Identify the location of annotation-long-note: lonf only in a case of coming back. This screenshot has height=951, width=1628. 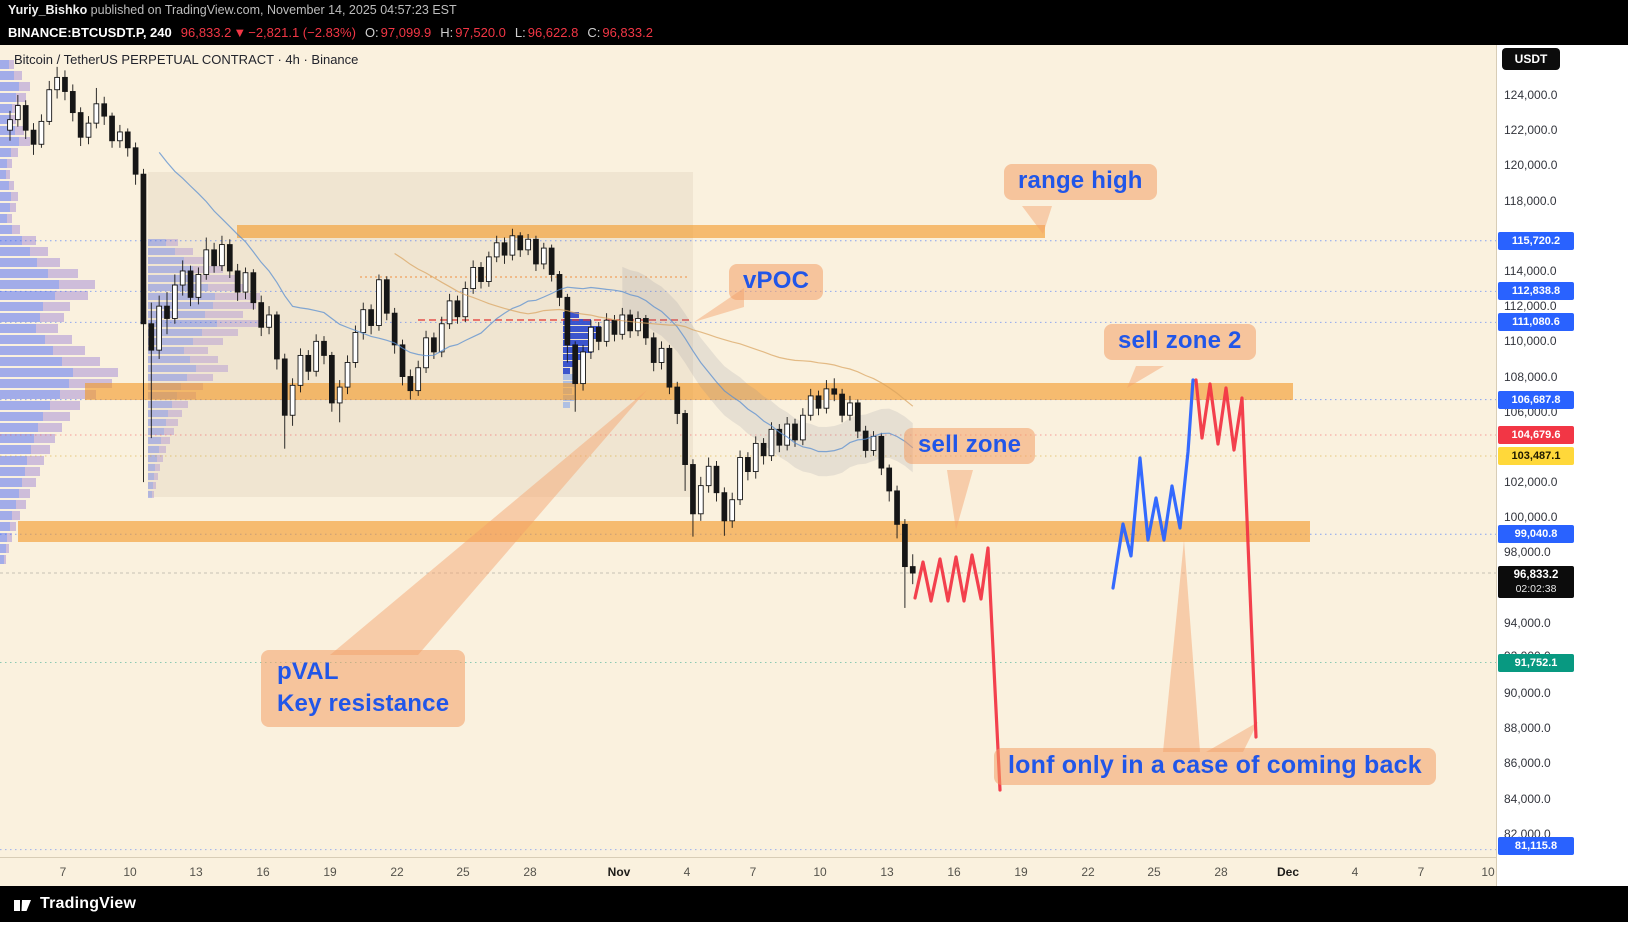
(1215, 766).